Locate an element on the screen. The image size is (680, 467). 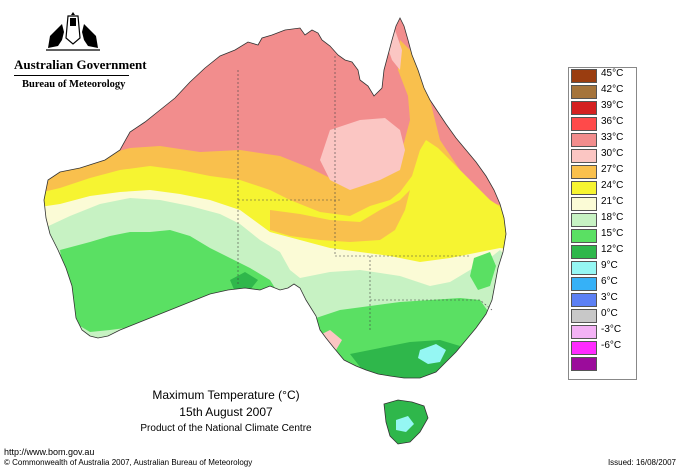
legend-label: 3°C is located at coordinates (609, 297).